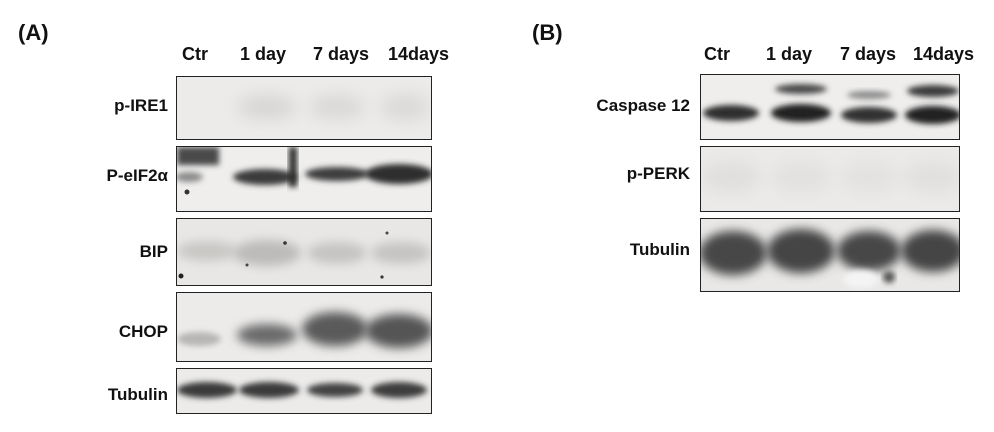 The width and height of the screenshot is (994, 432). I want to click on panel-a-letter: (A), so click(33, 32).